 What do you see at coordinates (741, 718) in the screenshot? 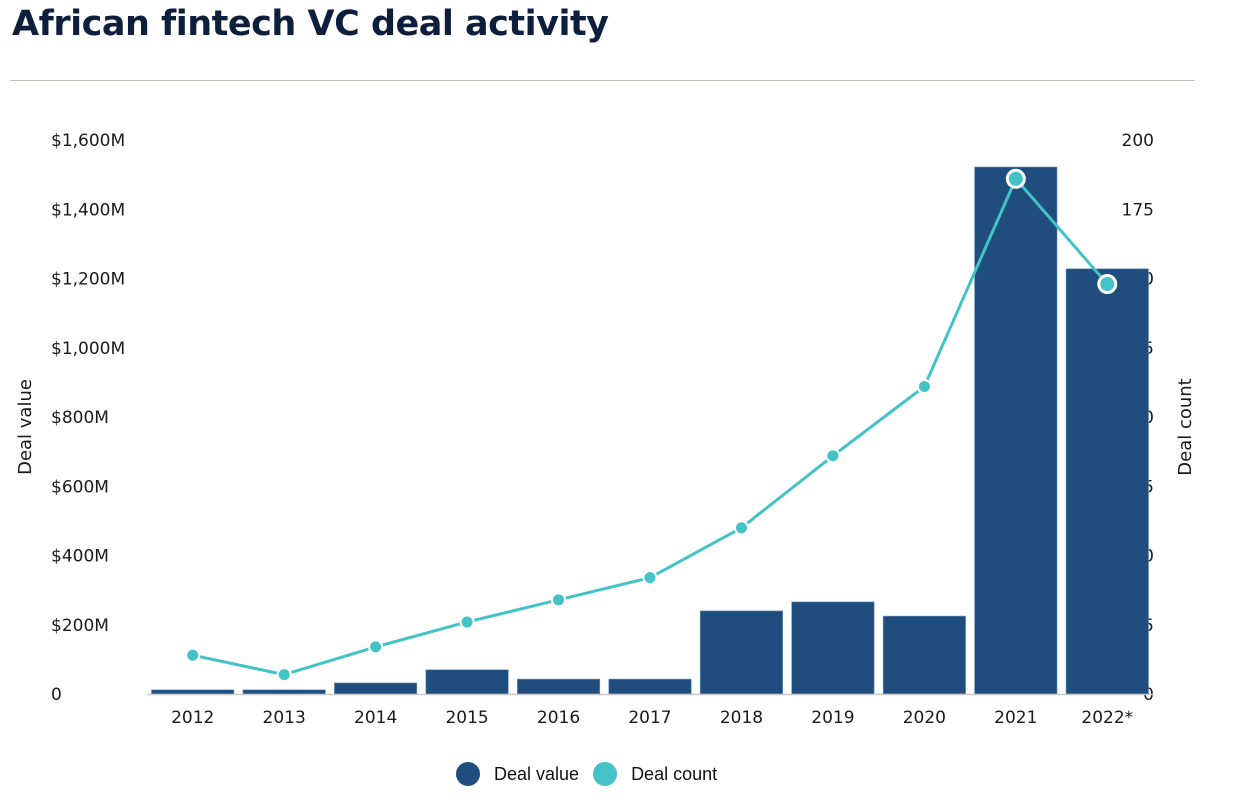
I see `x-tick-label: 2018` at bounding box center [741, 718].